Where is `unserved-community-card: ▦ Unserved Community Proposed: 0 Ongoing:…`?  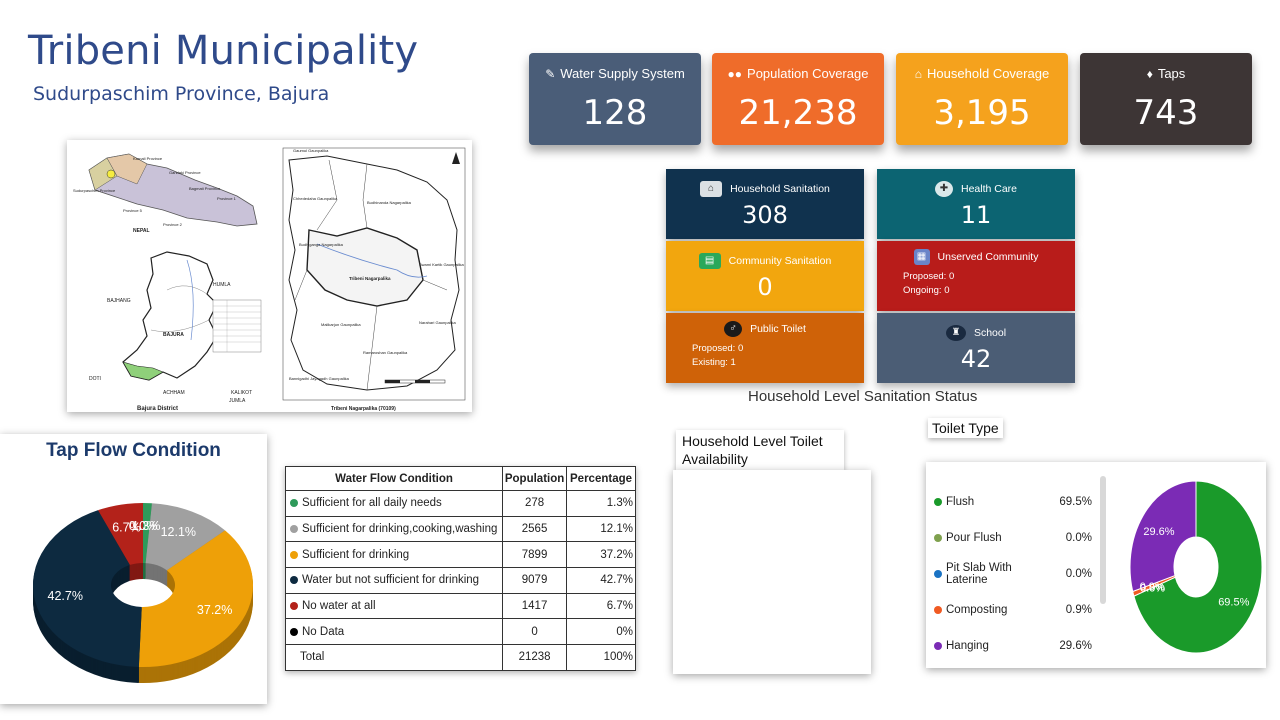 unserved-community-card: ▦ Unserved Community Proposed: 0 Ongoing:… is located at coordinates (976, 276).